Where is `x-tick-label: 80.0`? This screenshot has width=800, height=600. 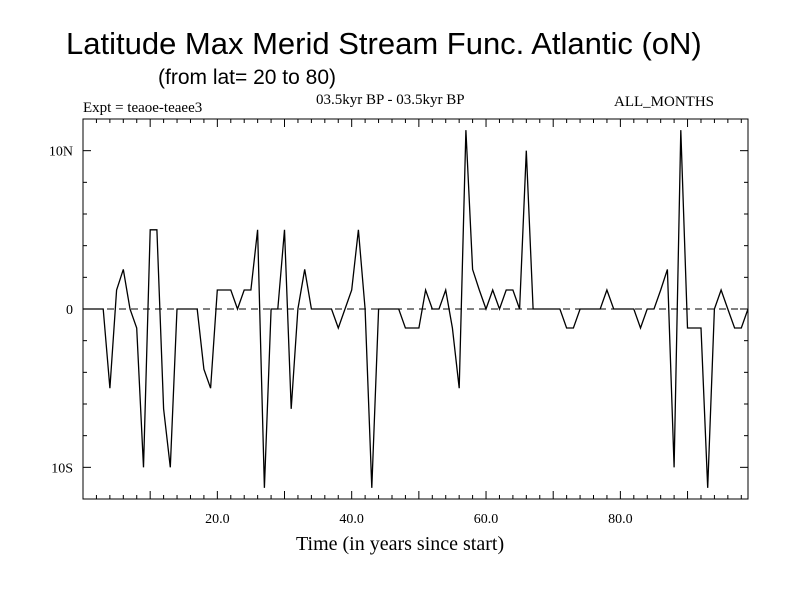 x-tick-label: 80.0 is located at coordinates (620, 519).